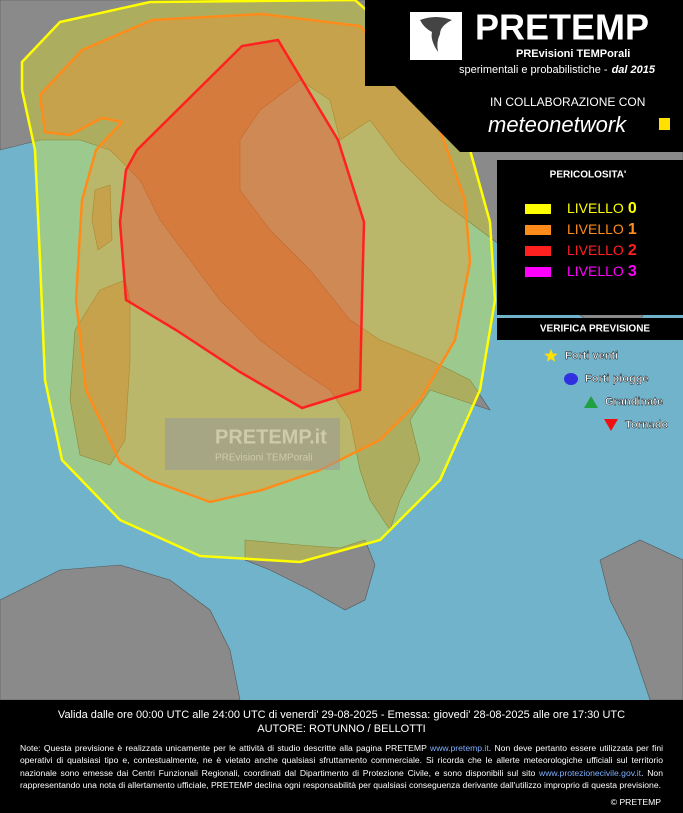  What do you see at coordinates (557, 124) in the screenshot?
I see `collab-partner: meteonetwork` at bounding box center [557, 124].